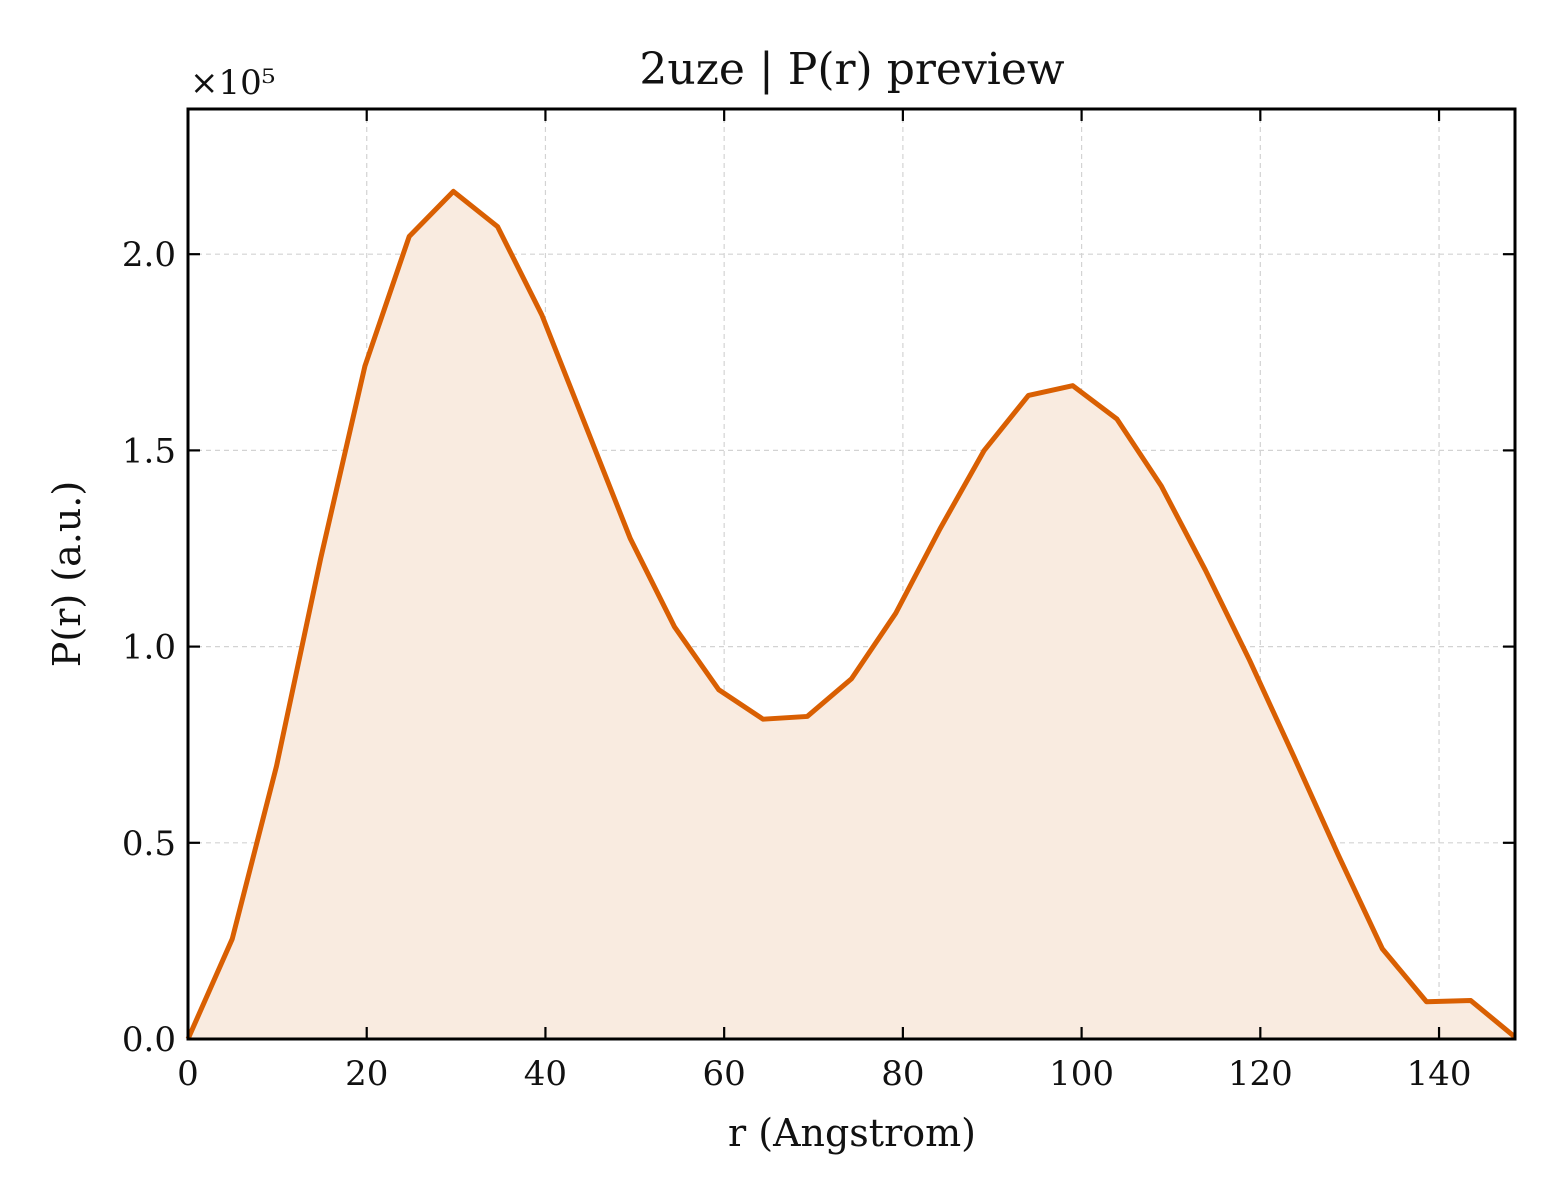  Describe the element at coordinates (902, 1074) in the screenshot. I see `x-tick-label: 80` at that location.